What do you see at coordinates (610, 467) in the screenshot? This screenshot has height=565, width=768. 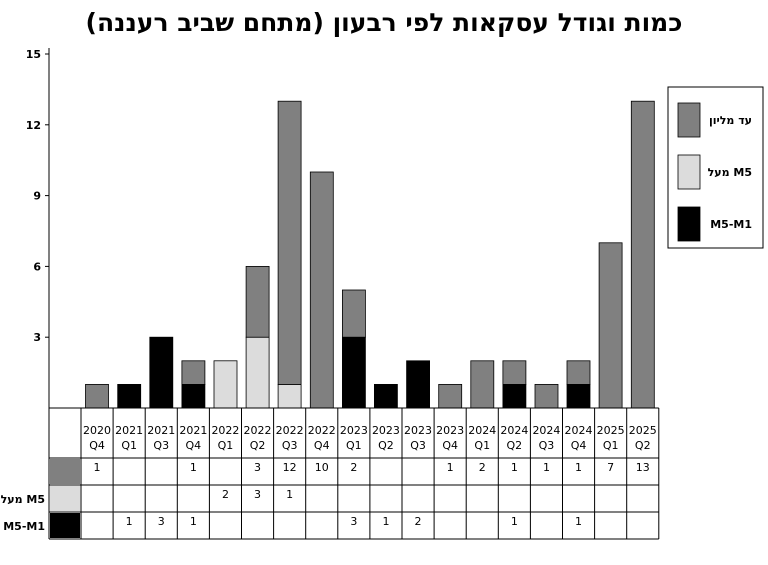 I see `table-cell-value: 7` at bounding box center [610, 467].